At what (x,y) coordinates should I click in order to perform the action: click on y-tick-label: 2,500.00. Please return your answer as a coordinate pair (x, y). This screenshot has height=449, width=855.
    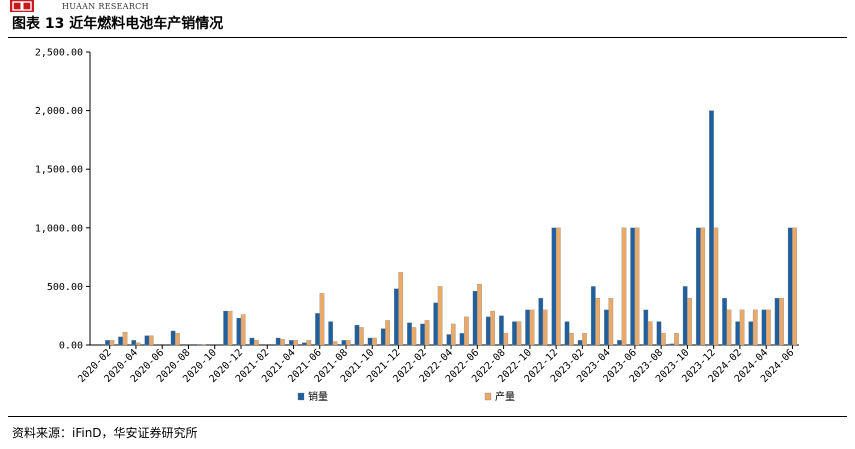
    Looking at the image, I should click on (59, 53).